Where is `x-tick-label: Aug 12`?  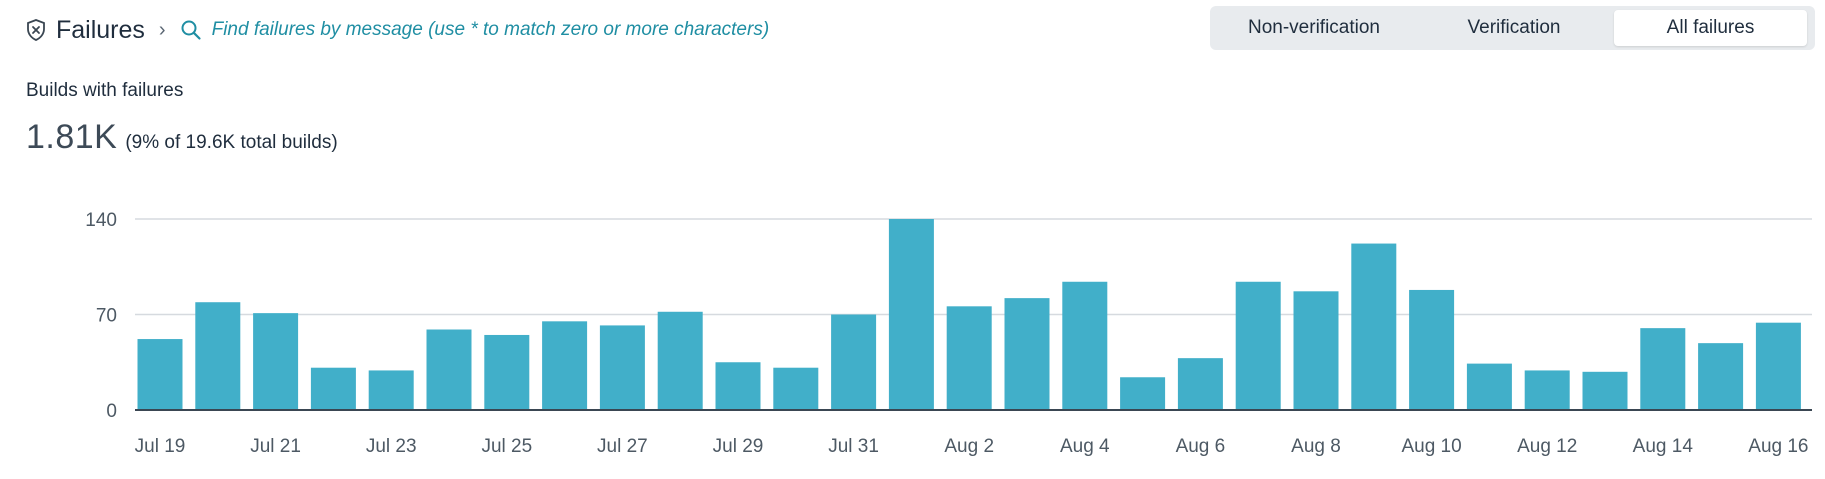 x-tick-label: Aug 12 is located at coordinates (1547, 446).